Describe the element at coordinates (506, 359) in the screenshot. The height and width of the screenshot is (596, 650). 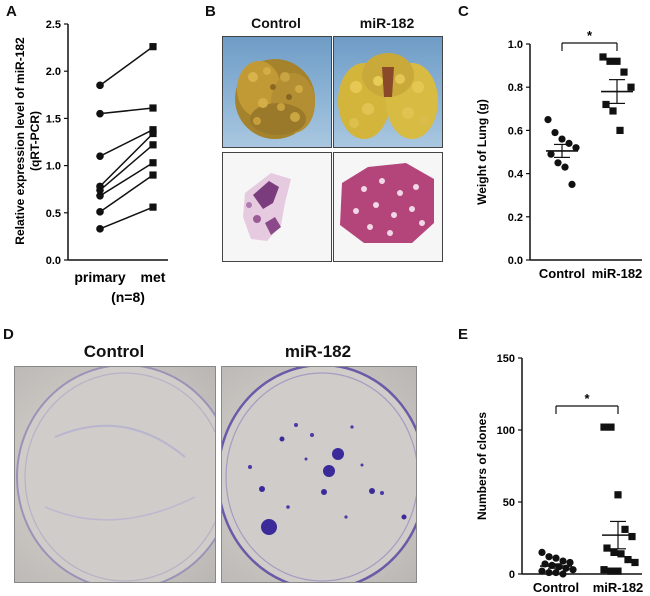
I see `y-tick-label-e: 150` at that location.